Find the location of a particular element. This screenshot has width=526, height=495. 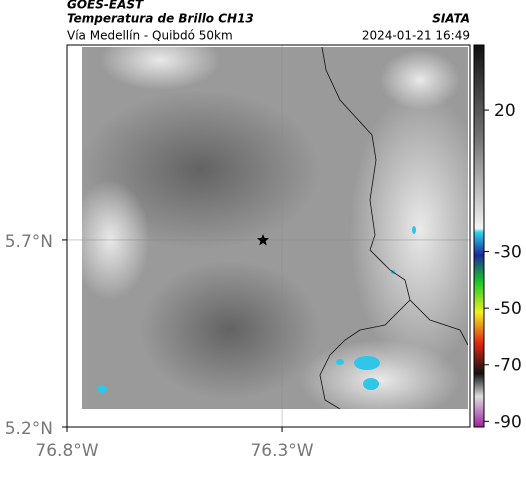

colorbar-tick-label: 20 is located at coordinates (505, 111).